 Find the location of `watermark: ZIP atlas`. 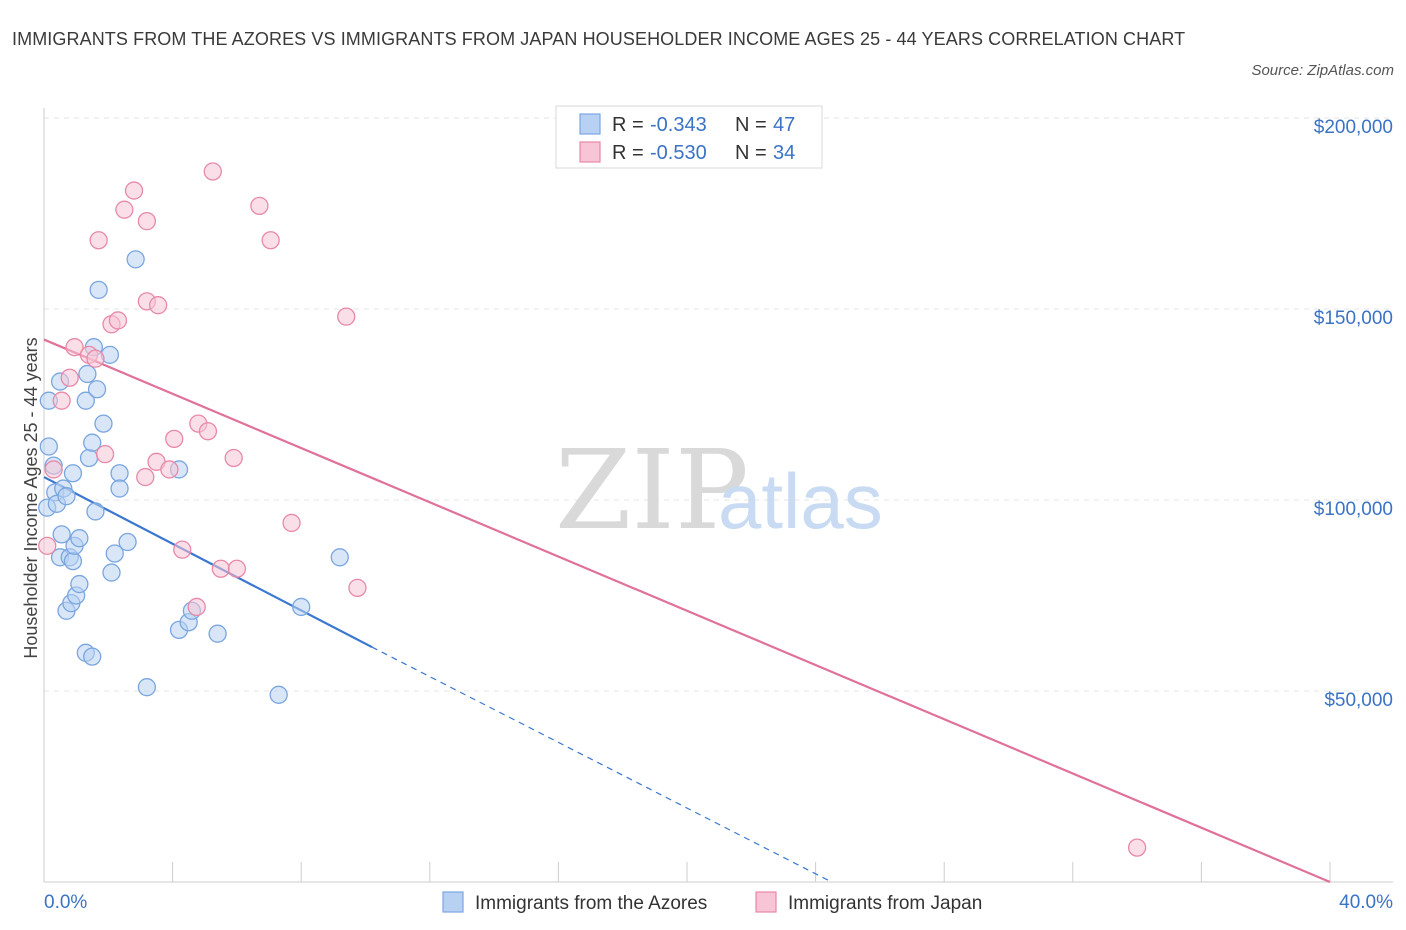

watermark: ZIP atlas is located at coordinates (719, 490).